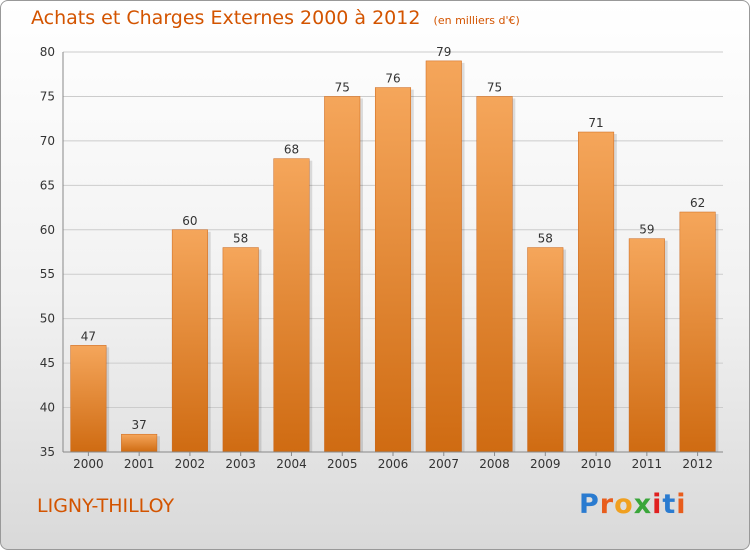 Image resolution: width=750 pixels, height=550 pixels. I want to click on x-tick-label: 2000, so click(88, 464).